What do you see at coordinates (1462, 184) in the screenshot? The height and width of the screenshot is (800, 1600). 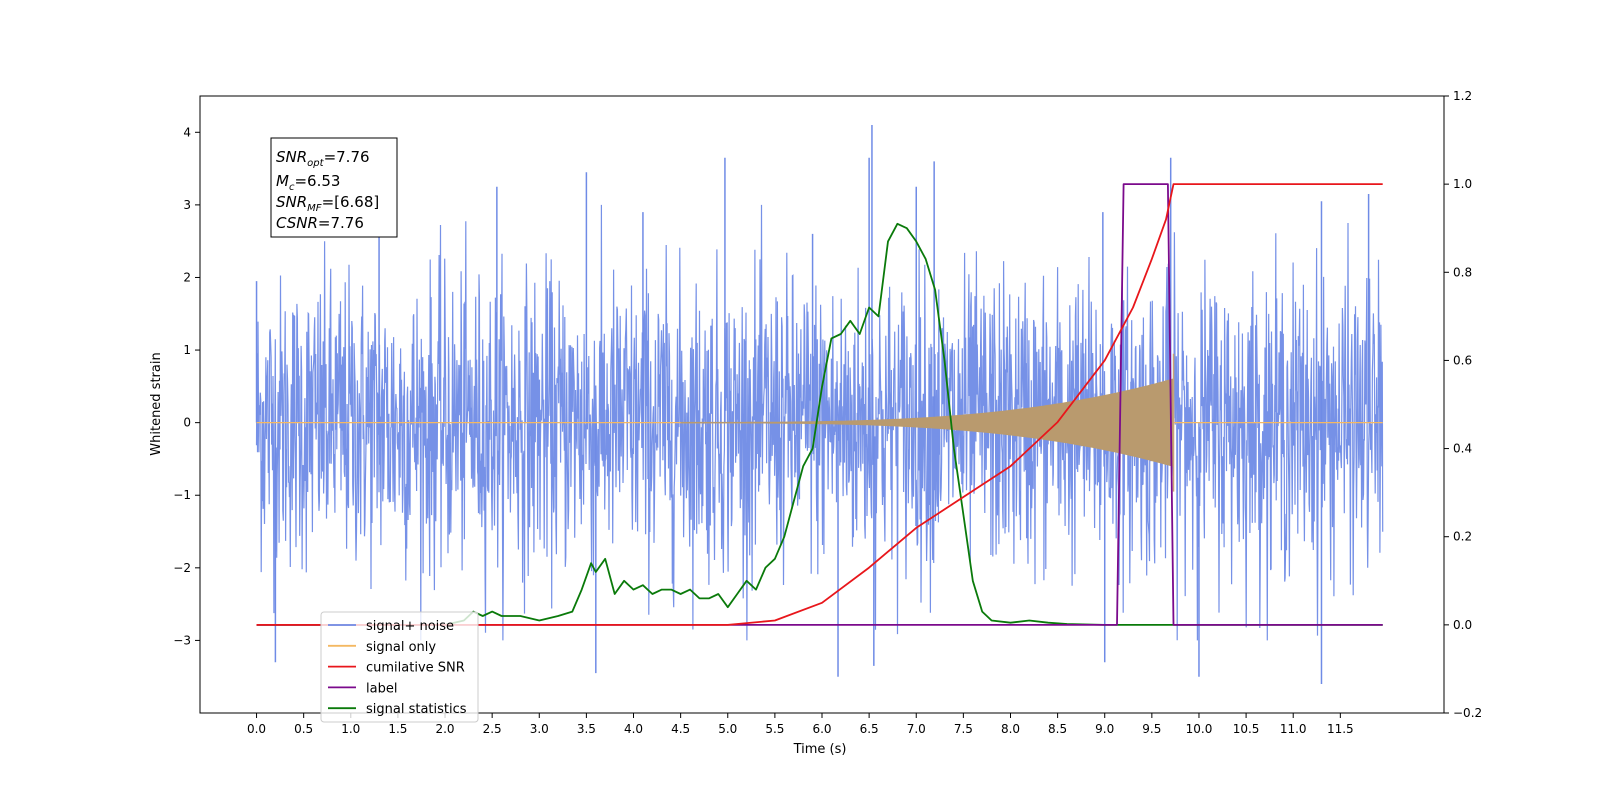 I see `y2-tick-label: 1.0` at bounding box center [1462, 184].